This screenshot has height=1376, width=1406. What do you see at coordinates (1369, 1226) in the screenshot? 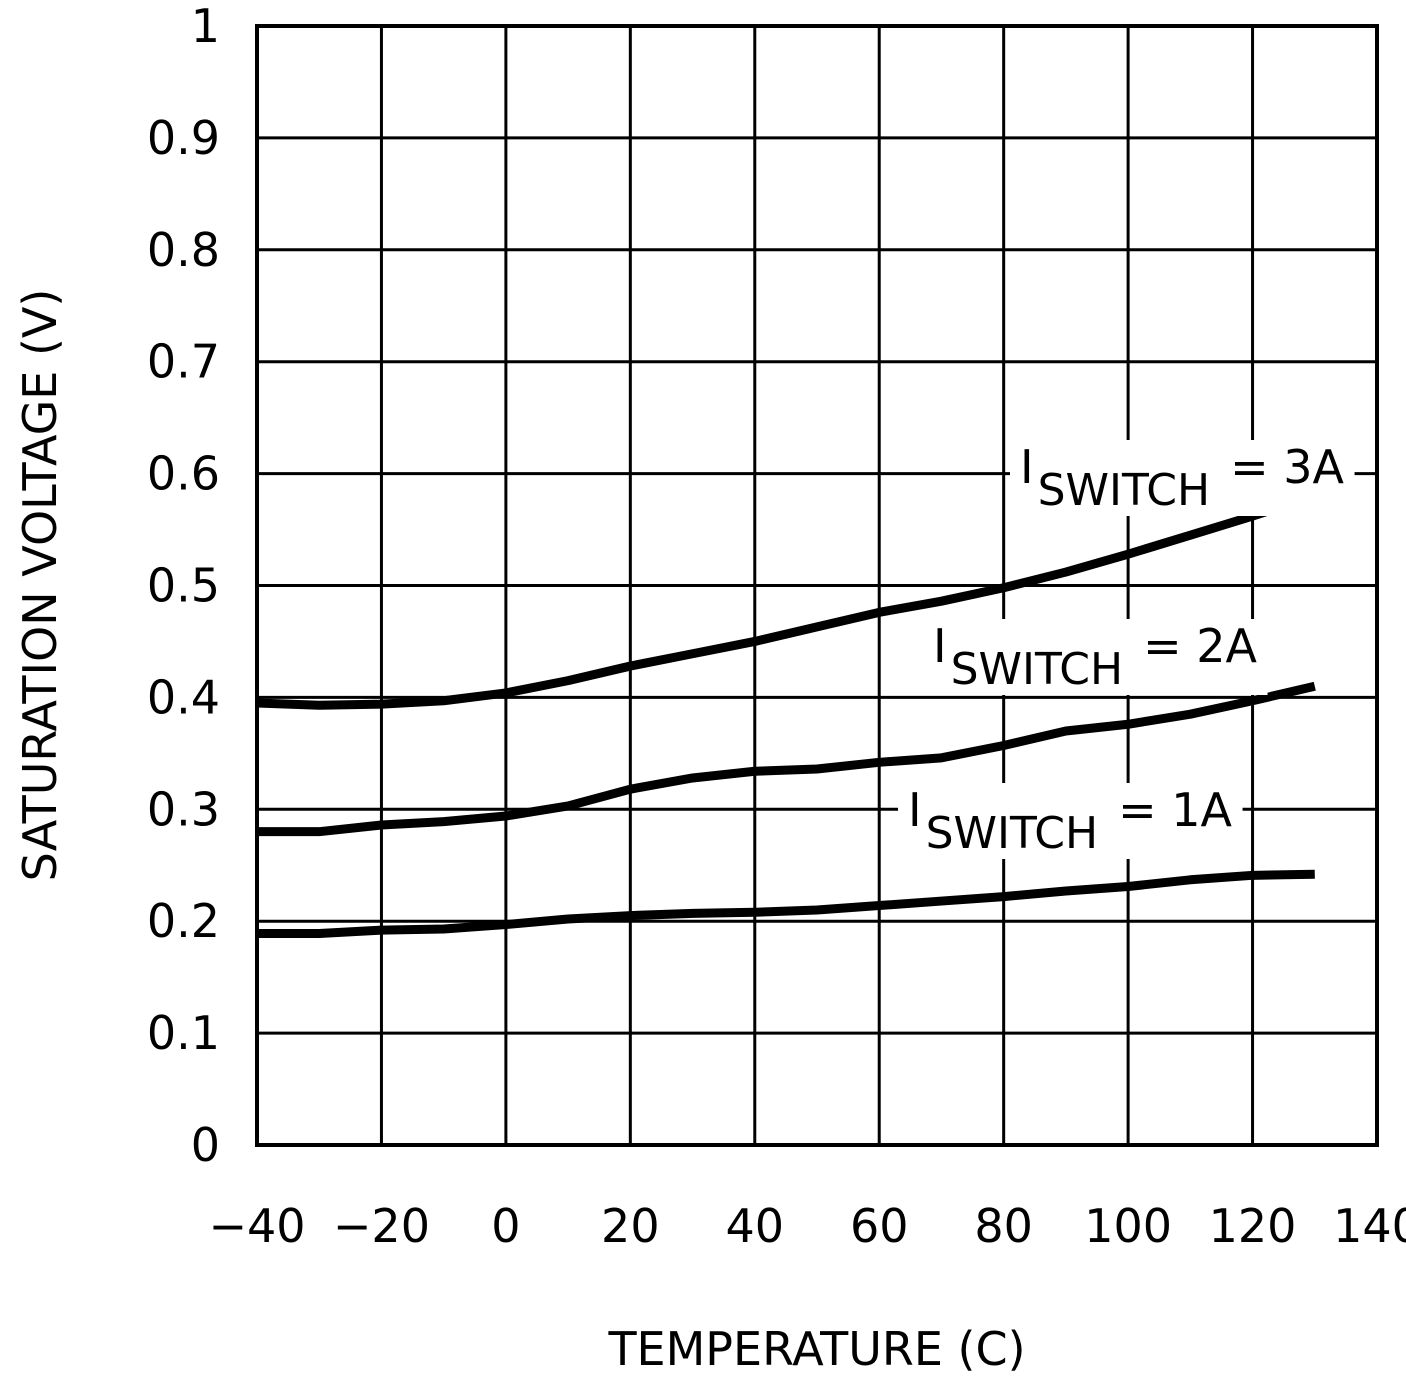
I see `x-tick-label: 140` at bounding box center [1369, 1226].